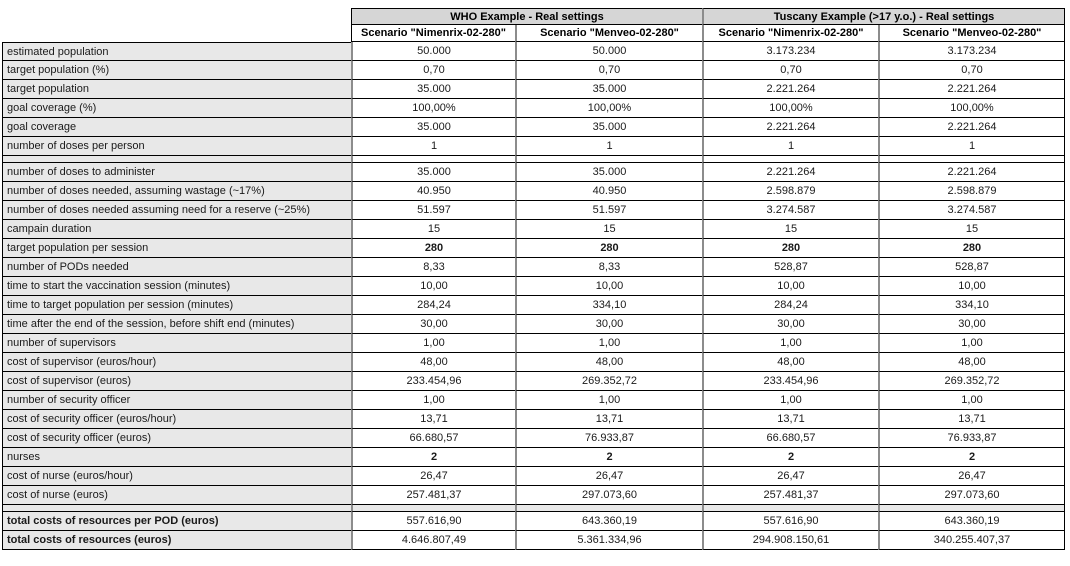 This screenshot has height=566, width=1070. What do you see at coordinates (433, 438) in the screenshot?
I see `cell-value: 66.680,57` at bounding box center [433, 438].